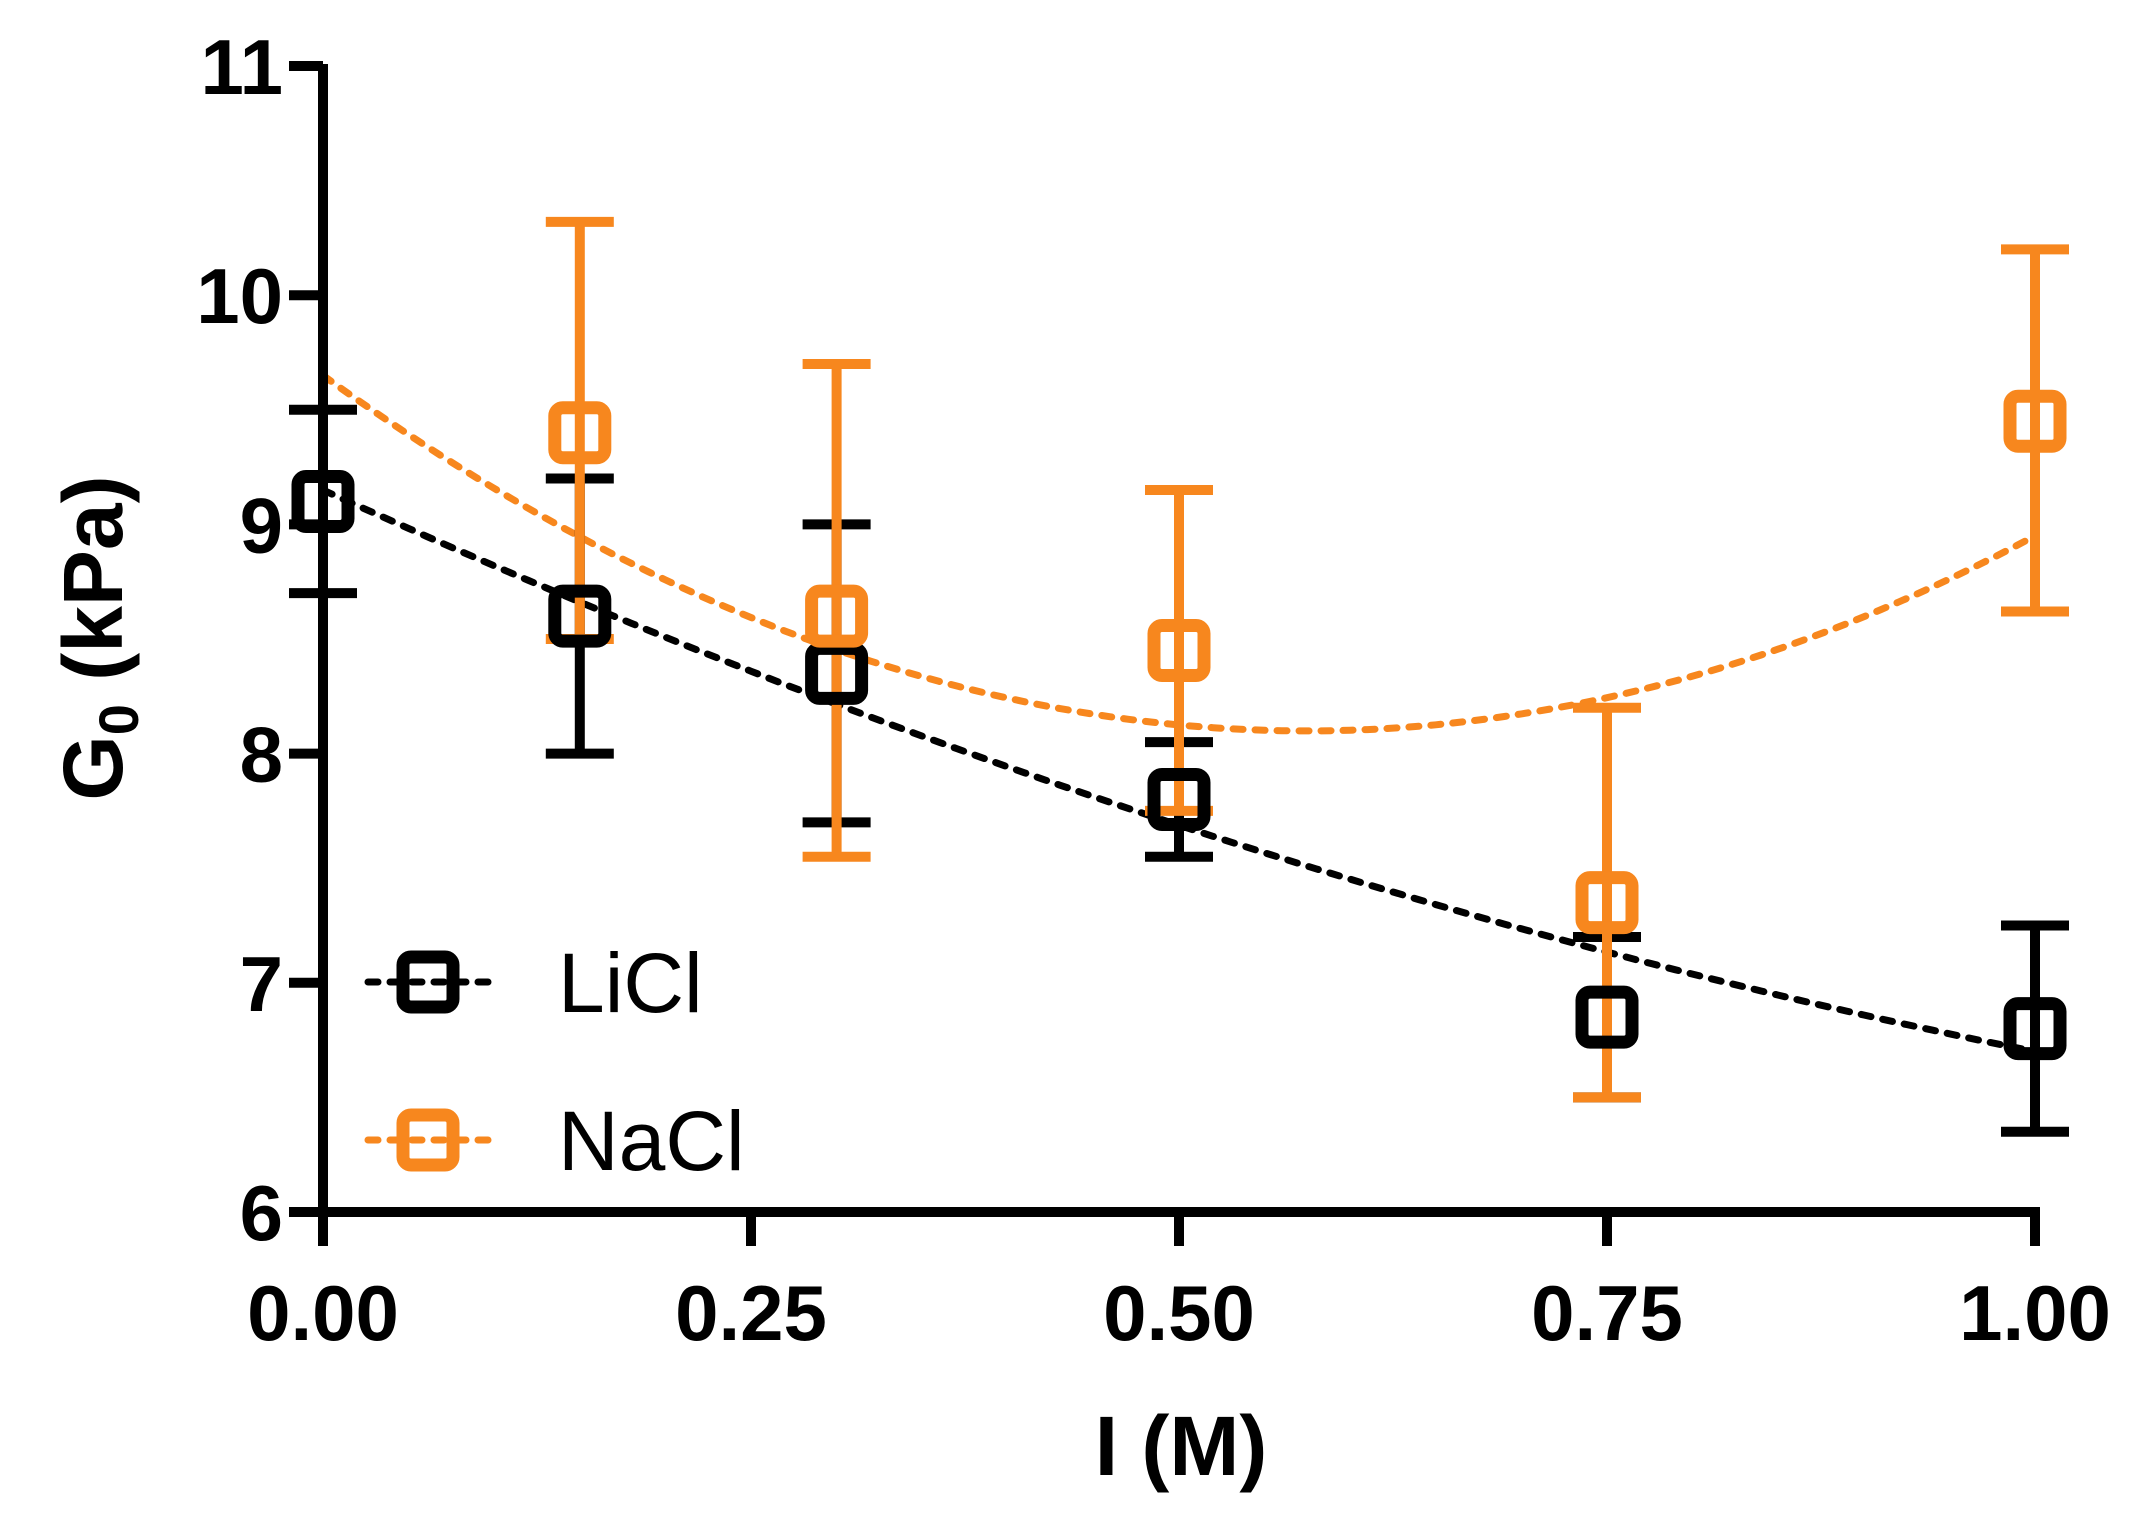 This screenshot has height=1518, width=2138. Describe the element at coordinates (261, 755) in the screenshot. I see `y-tick-label-8: 8` at that location.